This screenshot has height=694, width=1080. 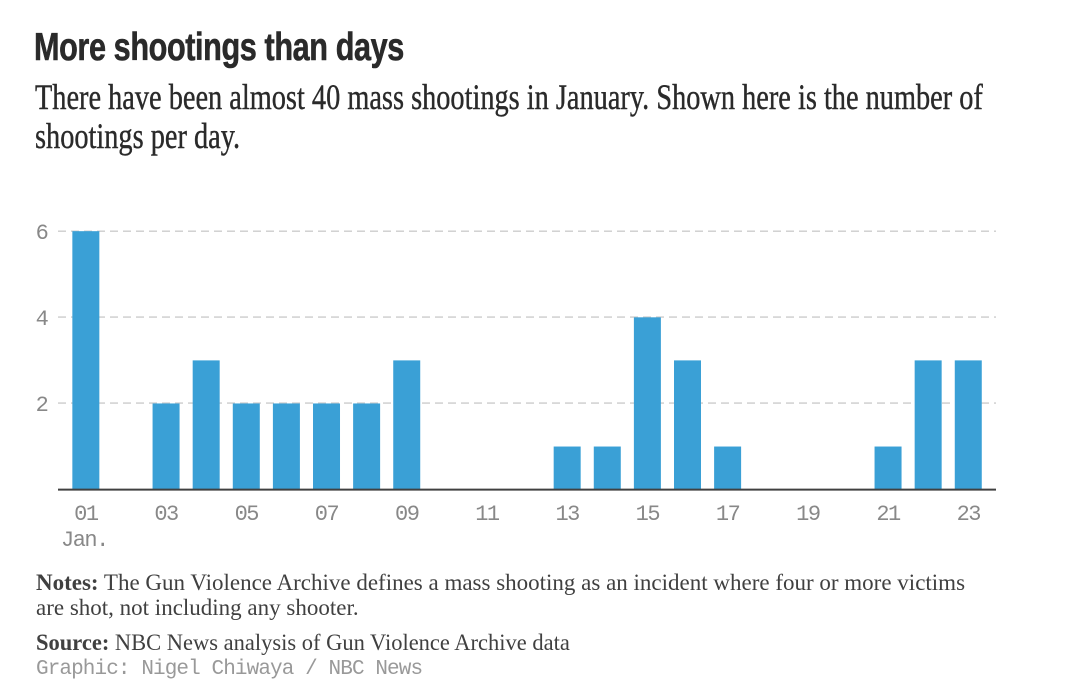 What do you see at coordinates (888, 514) in the screenshot?
I see `svg-text: 21` at bounding box center [888, 514].